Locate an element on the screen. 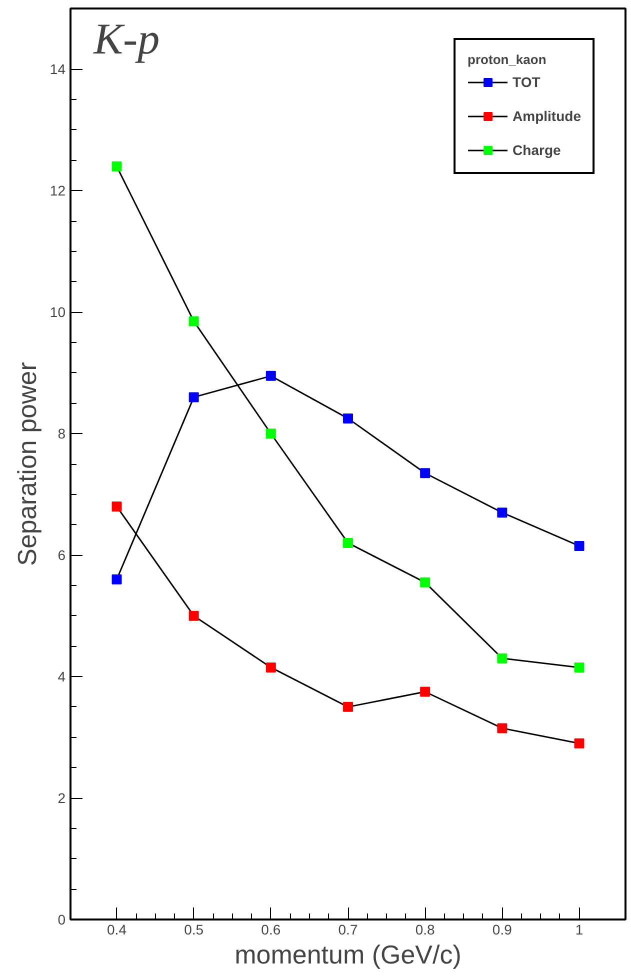 This screenshot has width=631, height=979. legend-title: proton_kaon is located at coordinates (508, 59).